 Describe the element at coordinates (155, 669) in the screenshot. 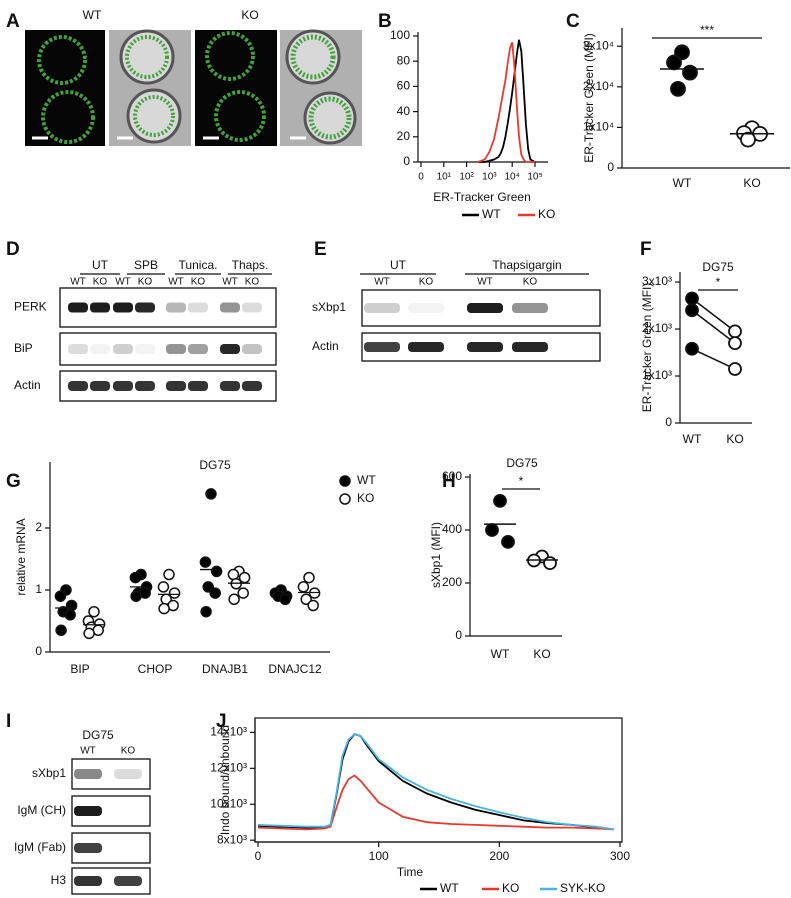

I see `x-tick-label: CHOP` at that location.